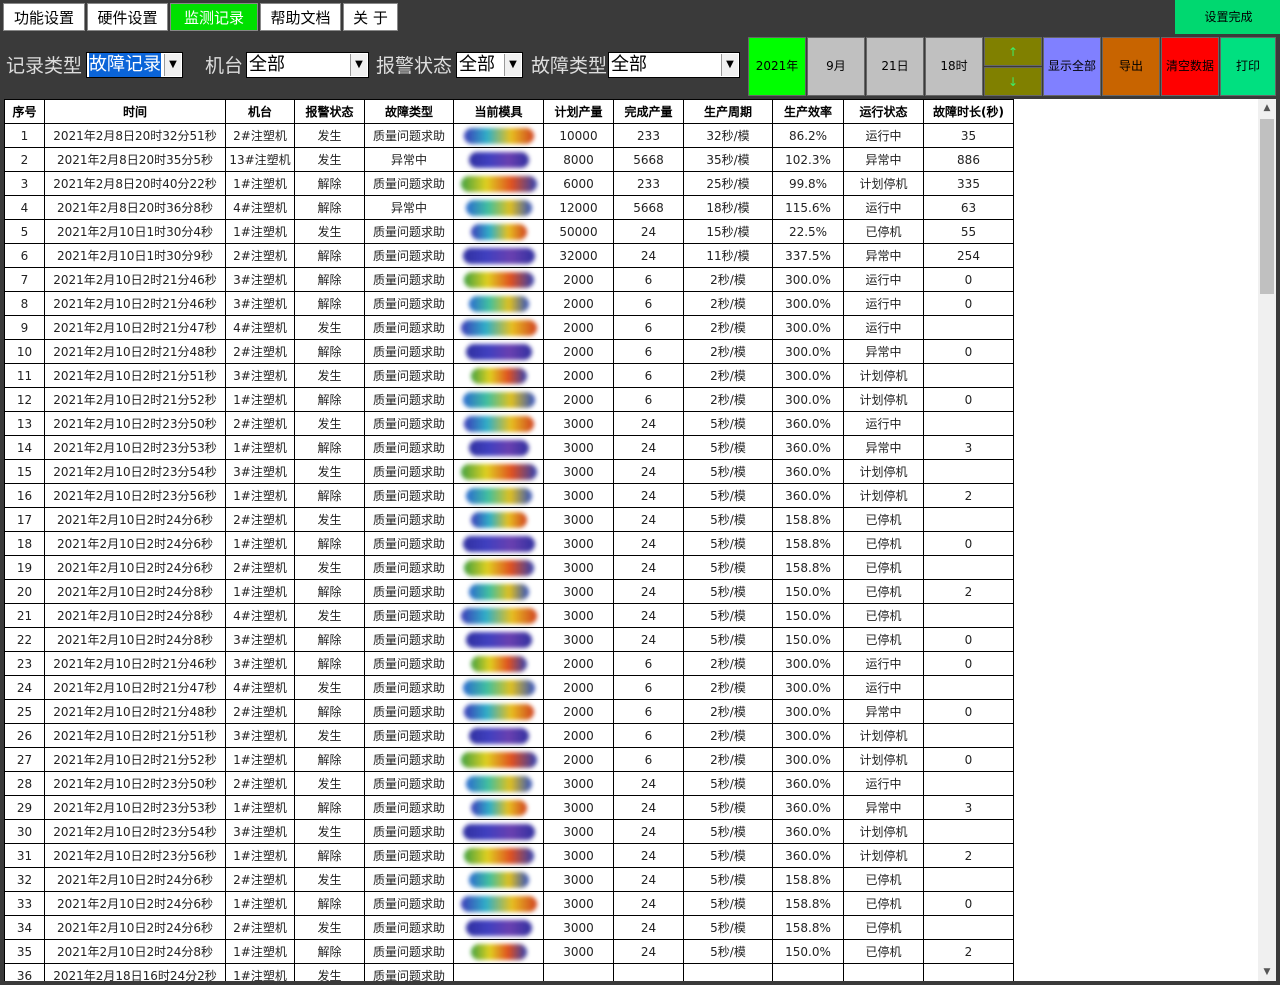 Image resolution: width=1280 pixels, height=985 pixels. Describe the element at coordinates (498, 279) in the screenshot. I see `mold-thumbnail` at that location.